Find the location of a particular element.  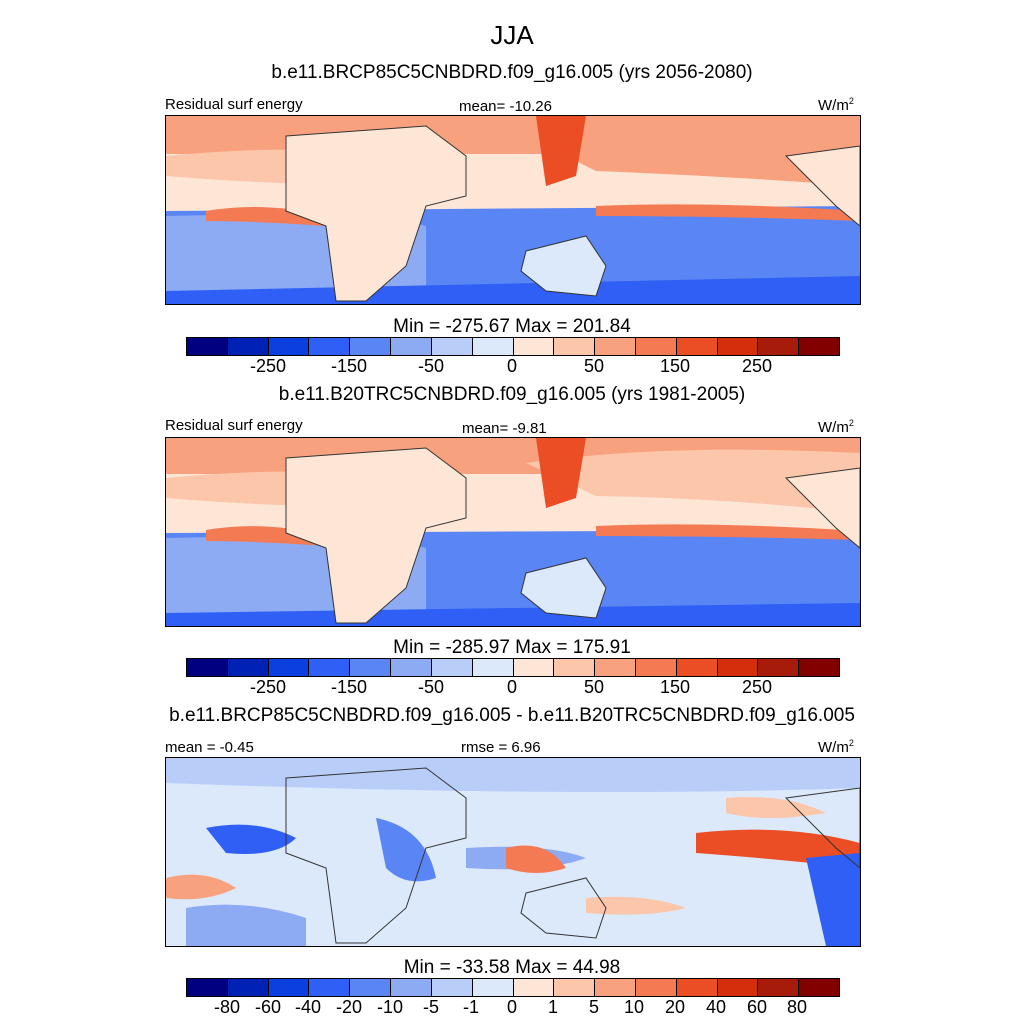

panel2-minmax: Min = -285.97 Max = 175.91 is located at coordinates (512, 647).